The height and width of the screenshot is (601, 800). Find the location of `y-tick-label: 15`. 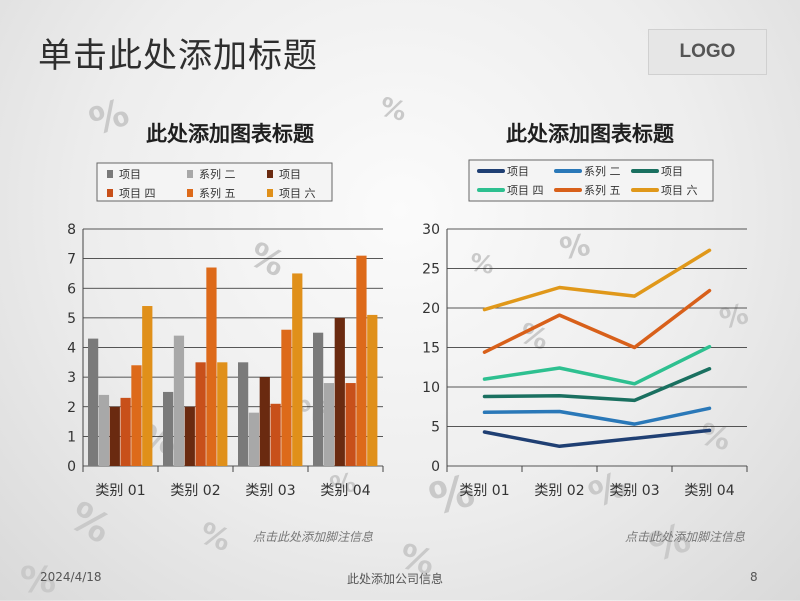

y-tick-label: 15 is located at coordinates (431, 349).